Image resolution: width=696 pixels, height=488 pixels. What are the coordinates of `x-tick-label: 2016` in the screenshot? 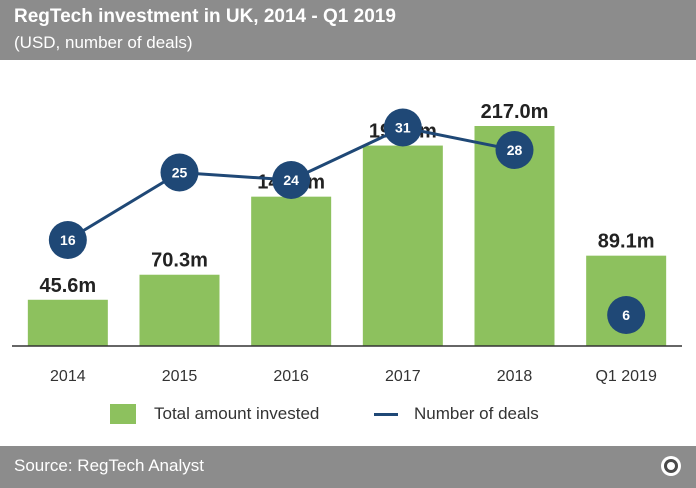 It's located at (291, 376).